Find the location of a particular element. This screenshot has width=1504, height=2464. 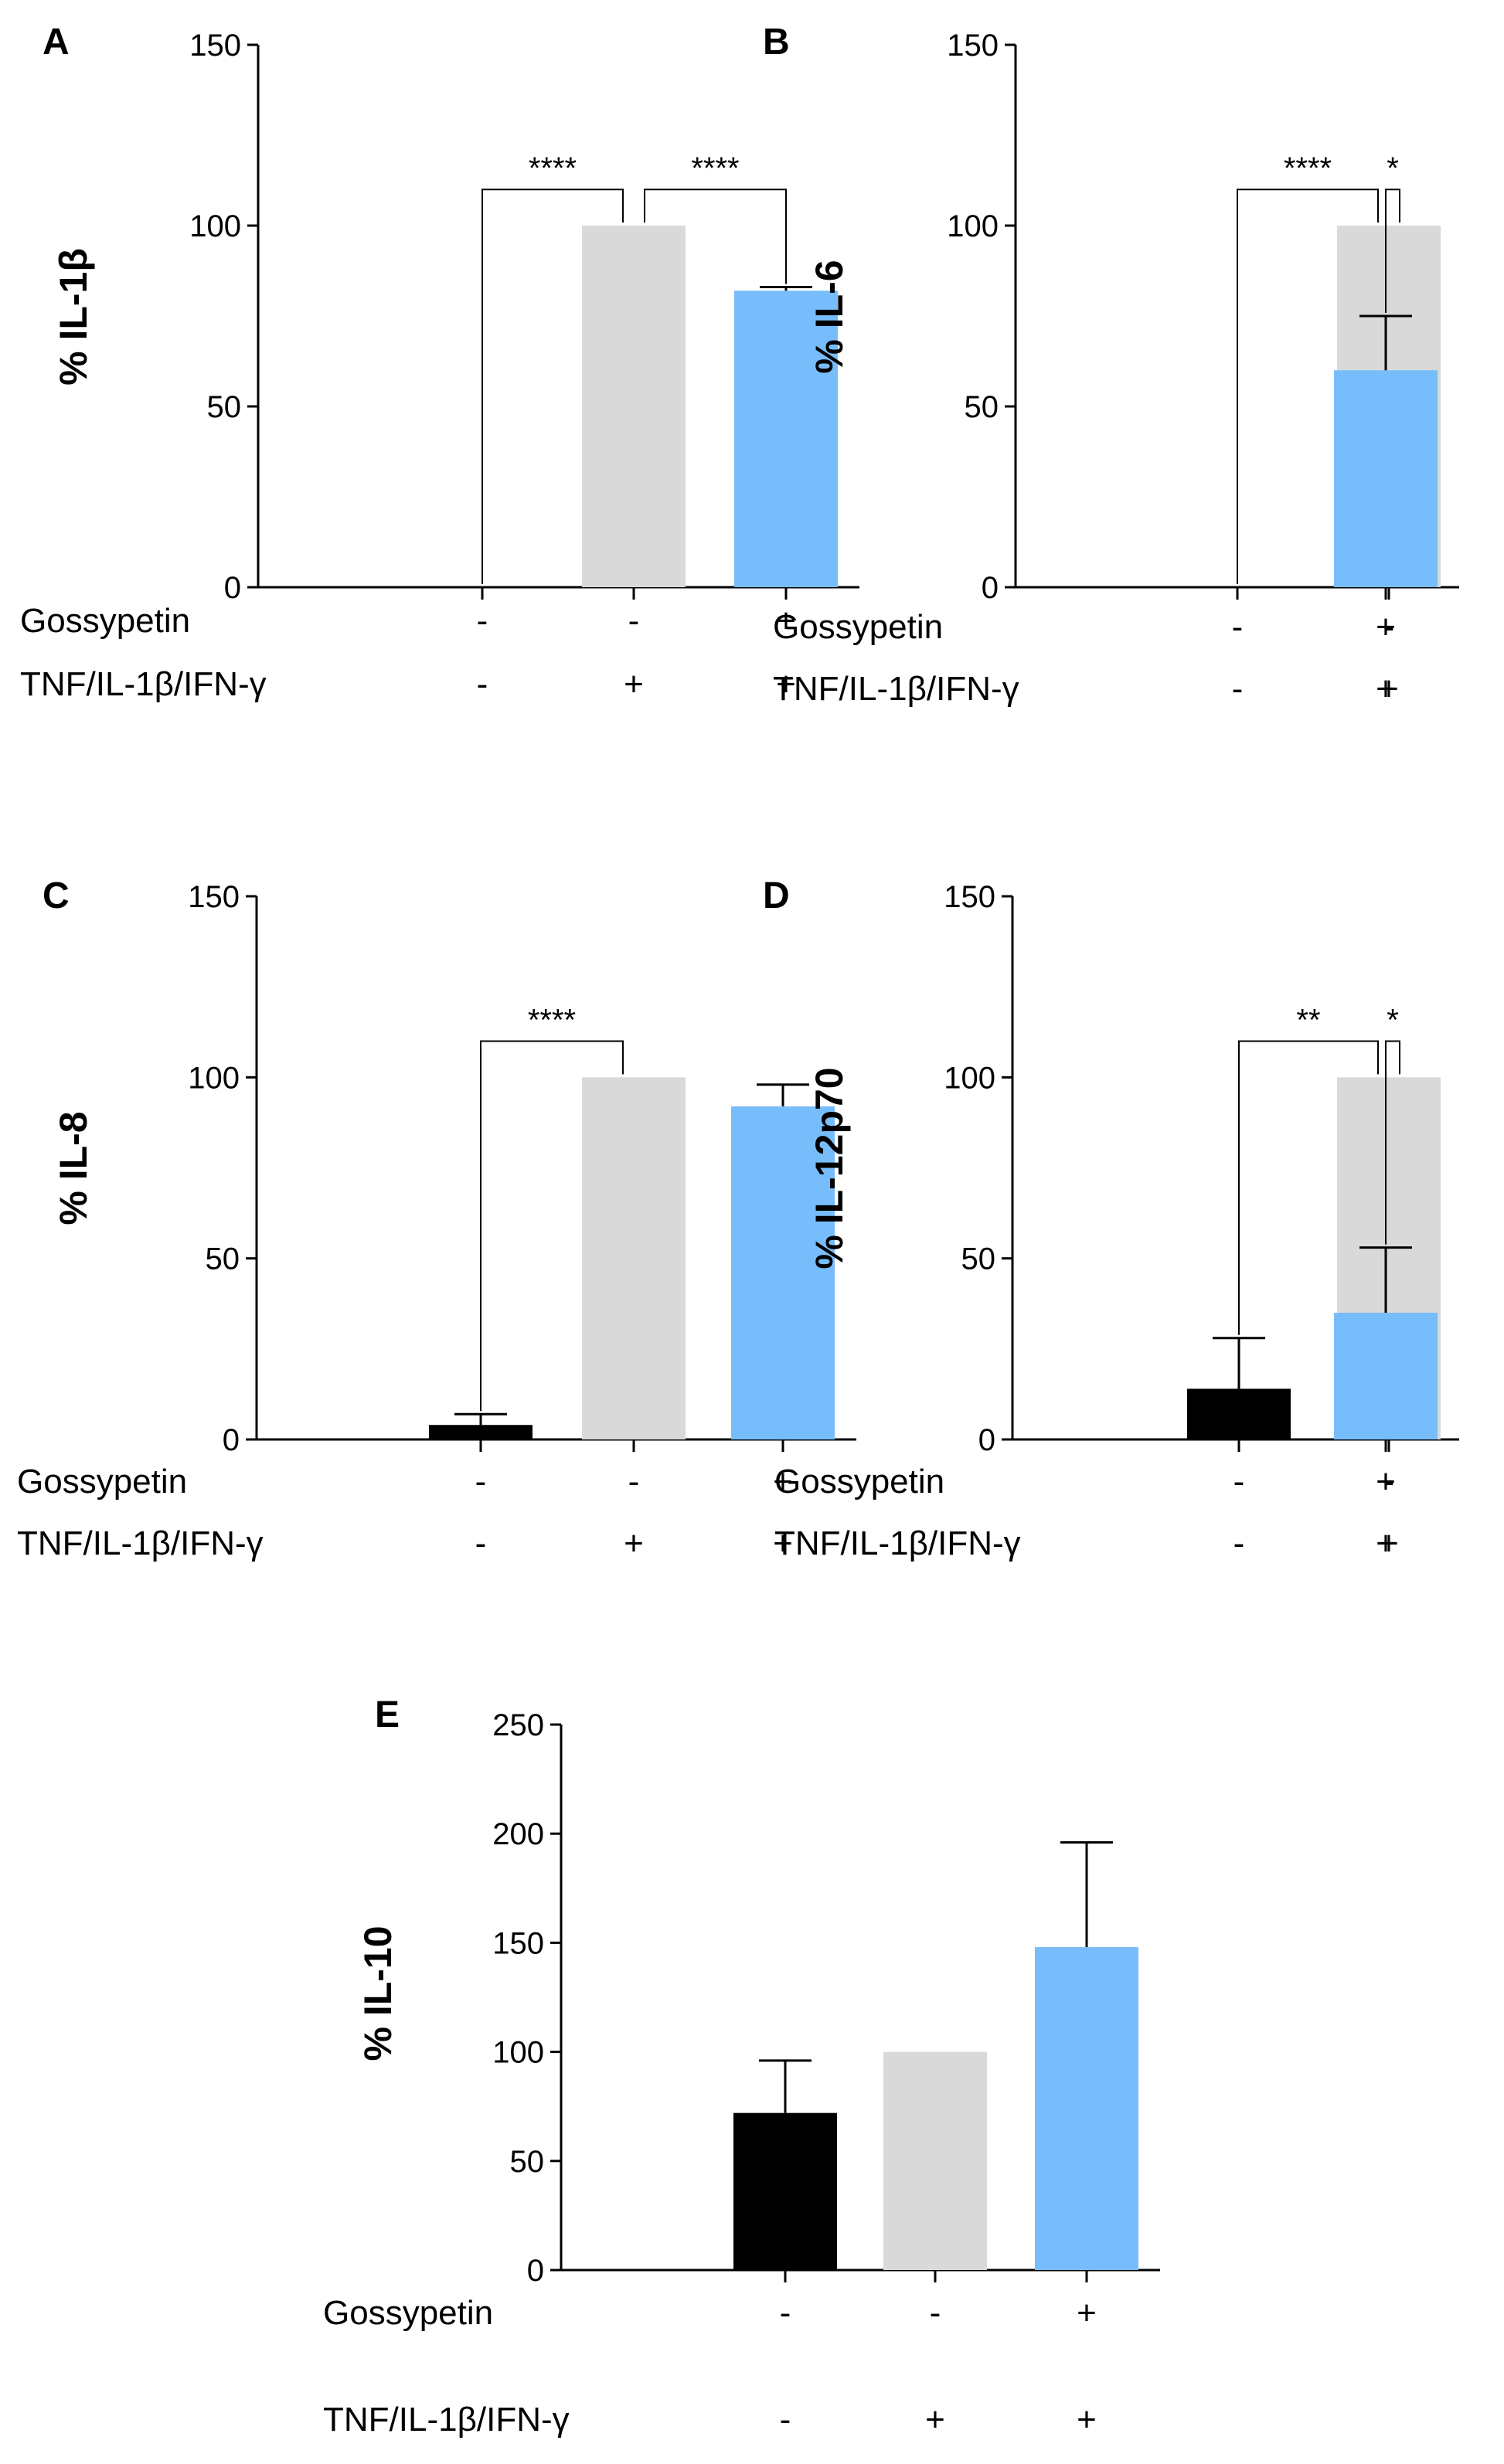

y-axis-label: % IL-6 is located at coordinates (829, 316).